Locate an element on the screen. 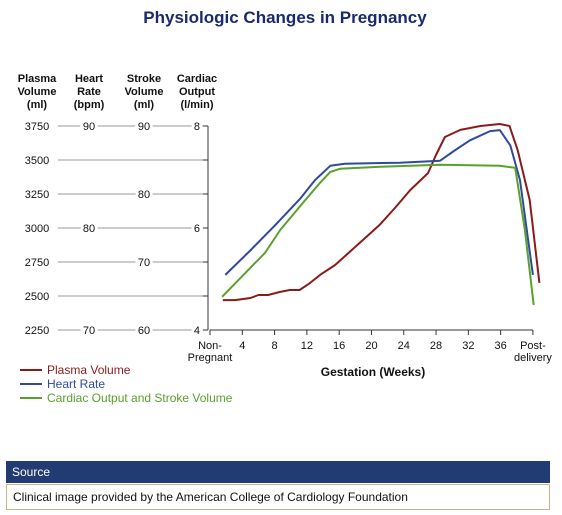 Image resolution: width=562 pixels, height=515 pixels. legend-label: Heart Rate is located at coordinates (76, 384).